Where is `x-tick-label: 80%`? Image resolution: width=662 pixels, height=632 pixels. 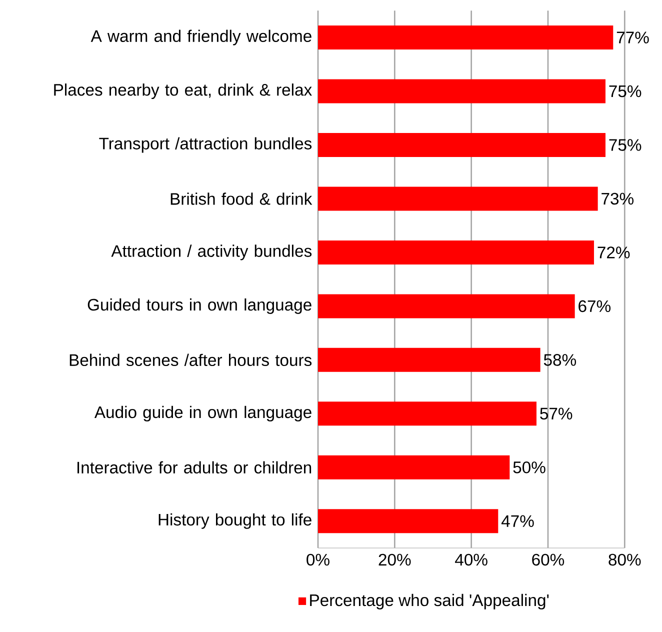
x-tick-label: 80% is located at coordinates (624, 560).